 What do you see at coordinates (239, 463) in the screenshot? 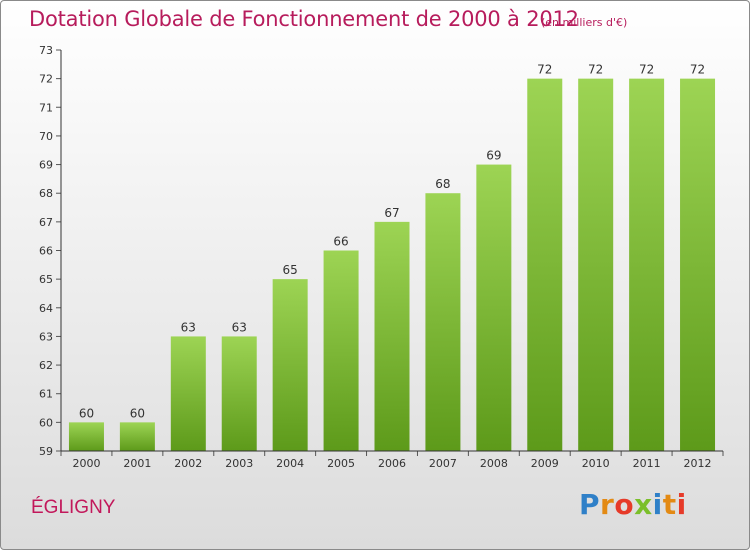
I see `x-tick-label: 2003` at bounding box center [239, 463].